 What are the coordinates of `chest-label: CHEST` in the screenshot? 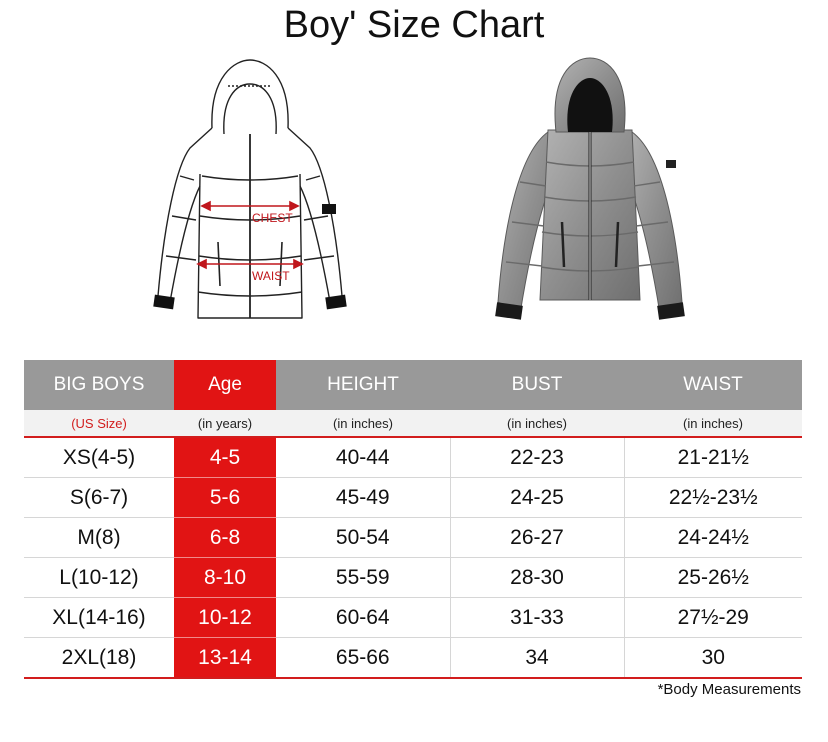 It's located at (272, 218).